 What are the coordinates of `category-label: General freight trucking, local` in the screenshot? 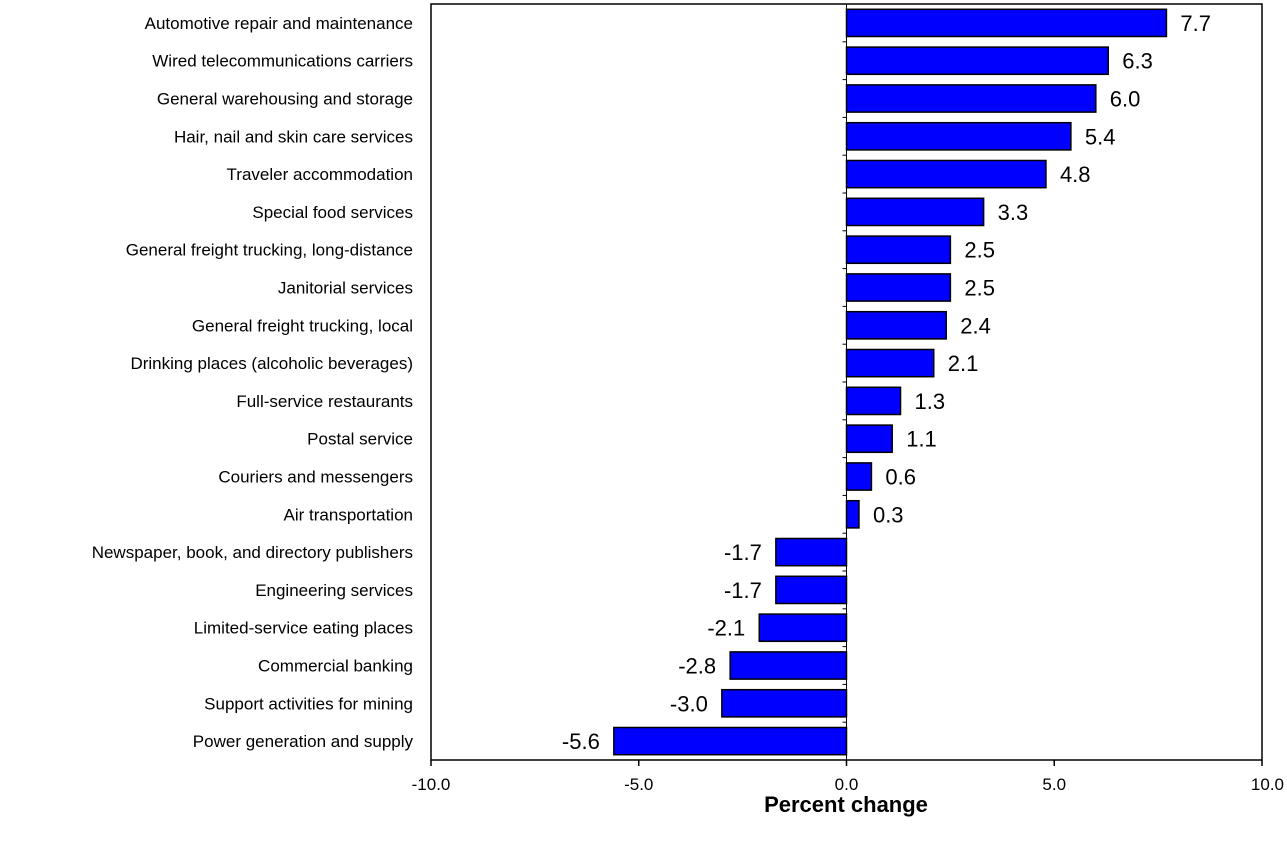 It's located at (302, 325).